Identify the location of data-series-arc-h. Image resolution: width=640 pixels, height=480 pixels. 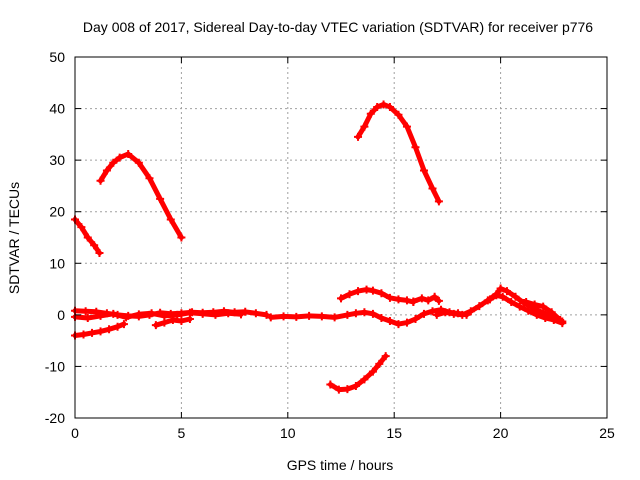
(172, 322).